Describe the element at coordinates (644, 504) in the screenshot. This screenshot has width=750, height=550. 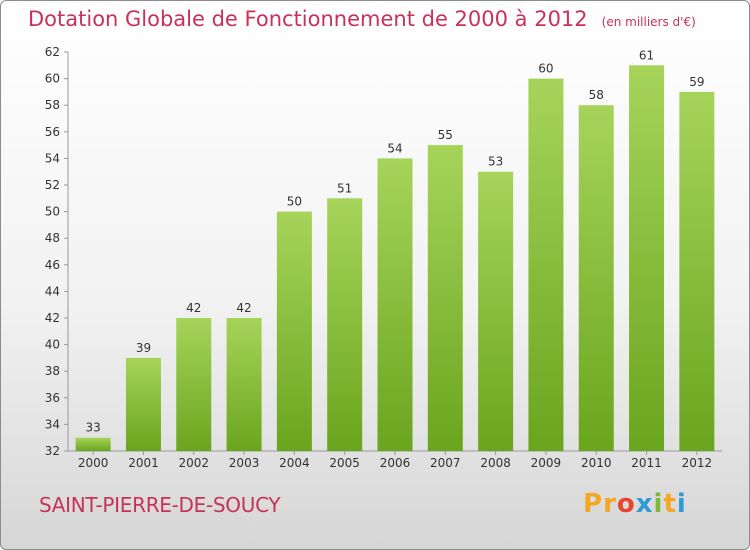
I see `logo-letter: x` at that location.